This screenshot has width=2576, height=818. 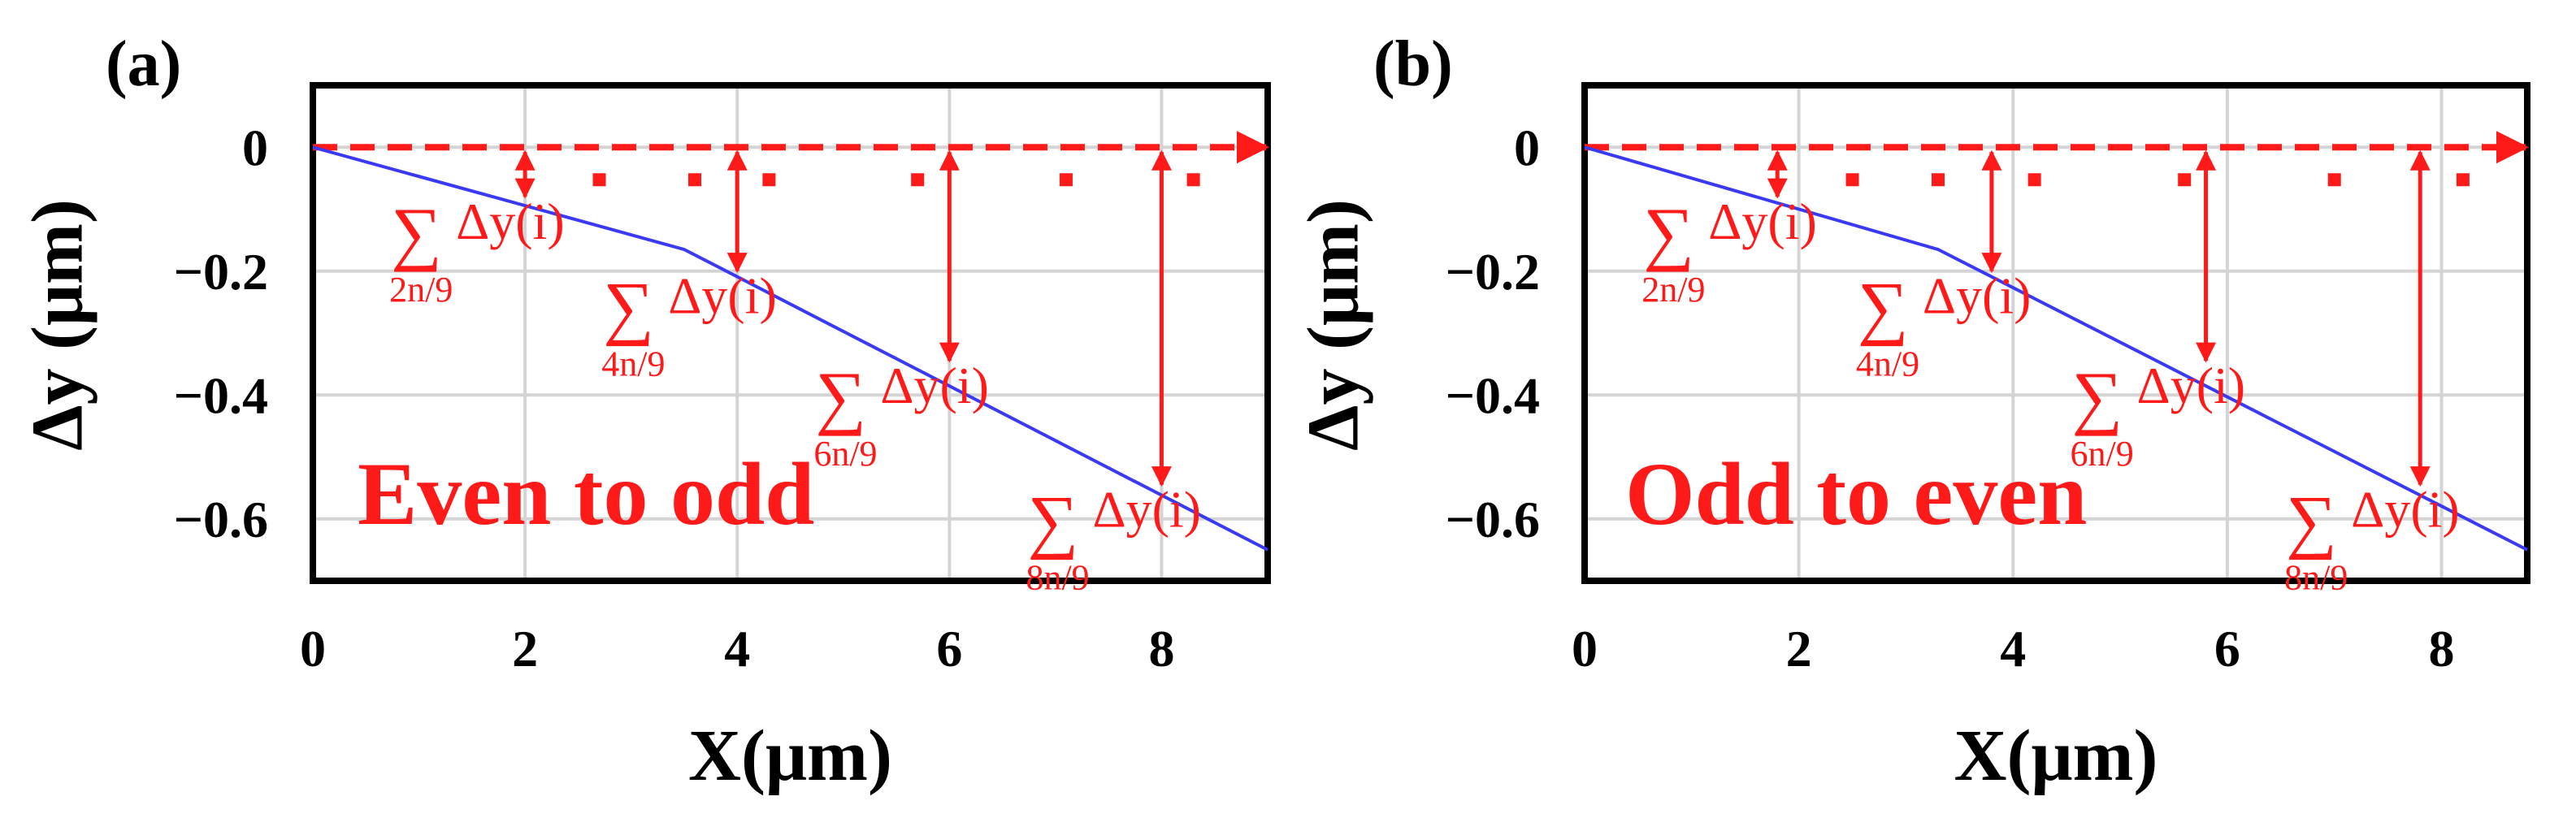 What do you see at coordinates (586, 493) in the screenshot?
I see `panel-annotation: Even to odd` at bounding box center [586, 493].